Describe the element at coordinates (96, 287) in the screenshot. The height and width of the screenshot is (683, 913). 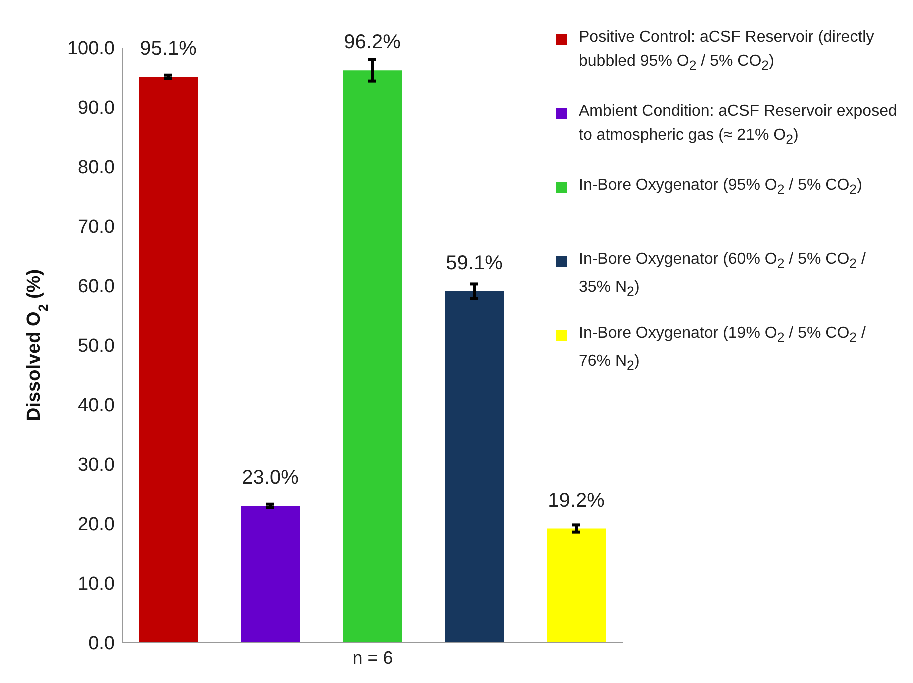
I see `y-tick-label: 60.0` at that location.